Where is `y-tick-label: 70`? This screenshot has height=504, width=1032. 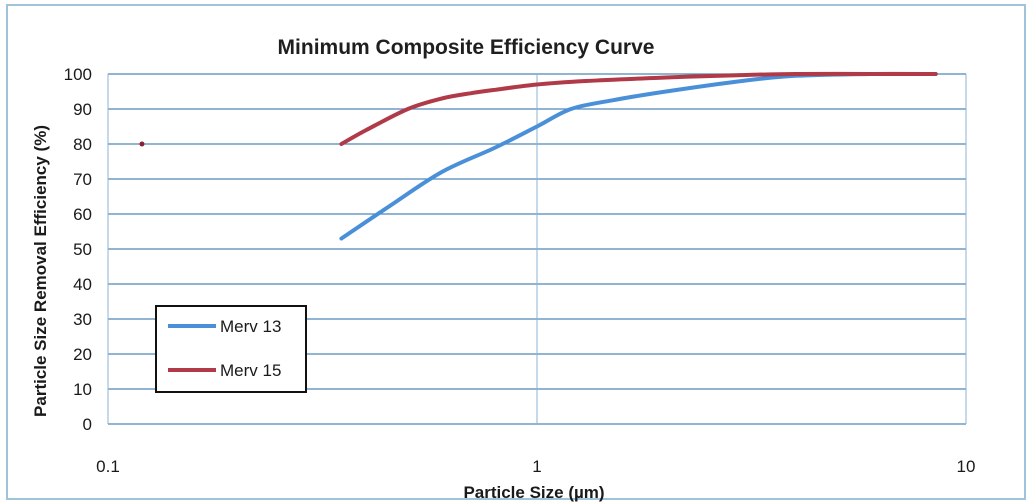
y-tick-label: 70 is located at coordinates (82, 179).